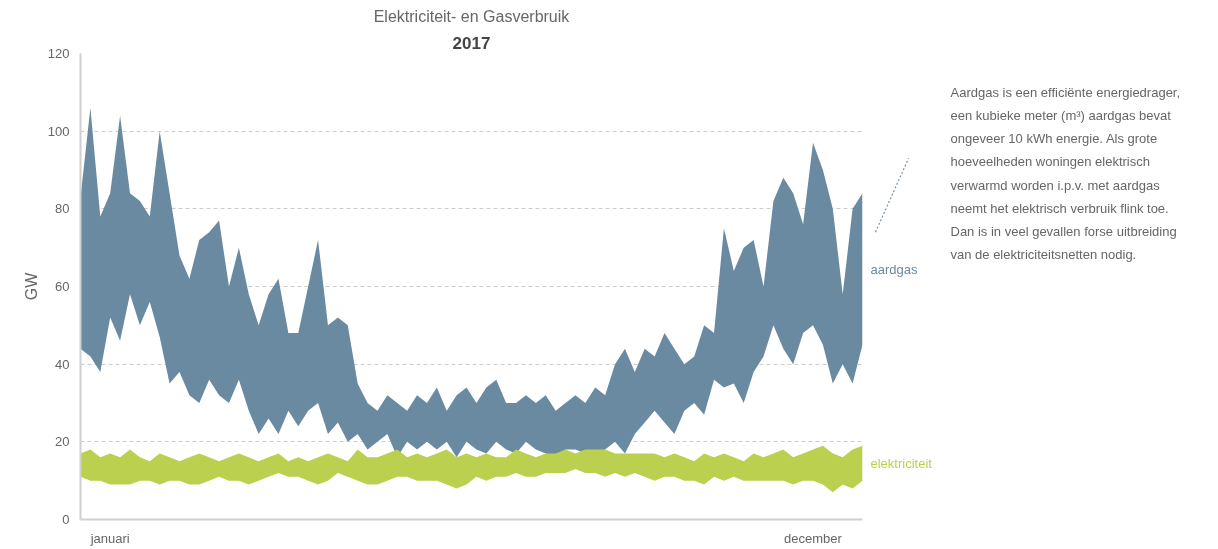  I want to click on y-tick-label: 100, so click(58, 131).